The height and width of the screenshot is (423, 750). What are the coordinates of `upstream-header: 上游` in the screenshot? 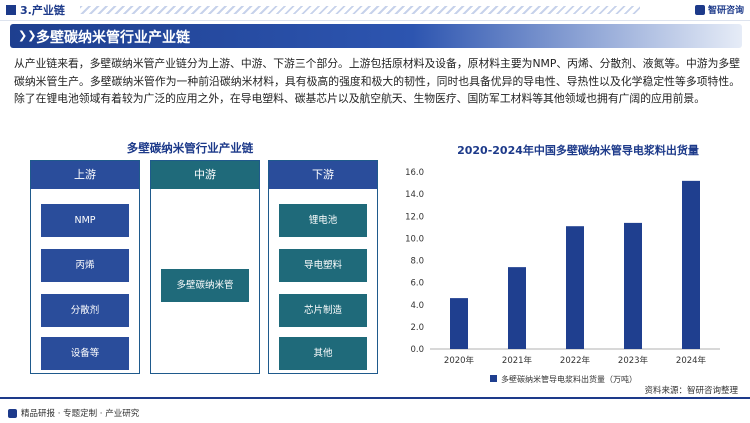 It's located at (85, 175).